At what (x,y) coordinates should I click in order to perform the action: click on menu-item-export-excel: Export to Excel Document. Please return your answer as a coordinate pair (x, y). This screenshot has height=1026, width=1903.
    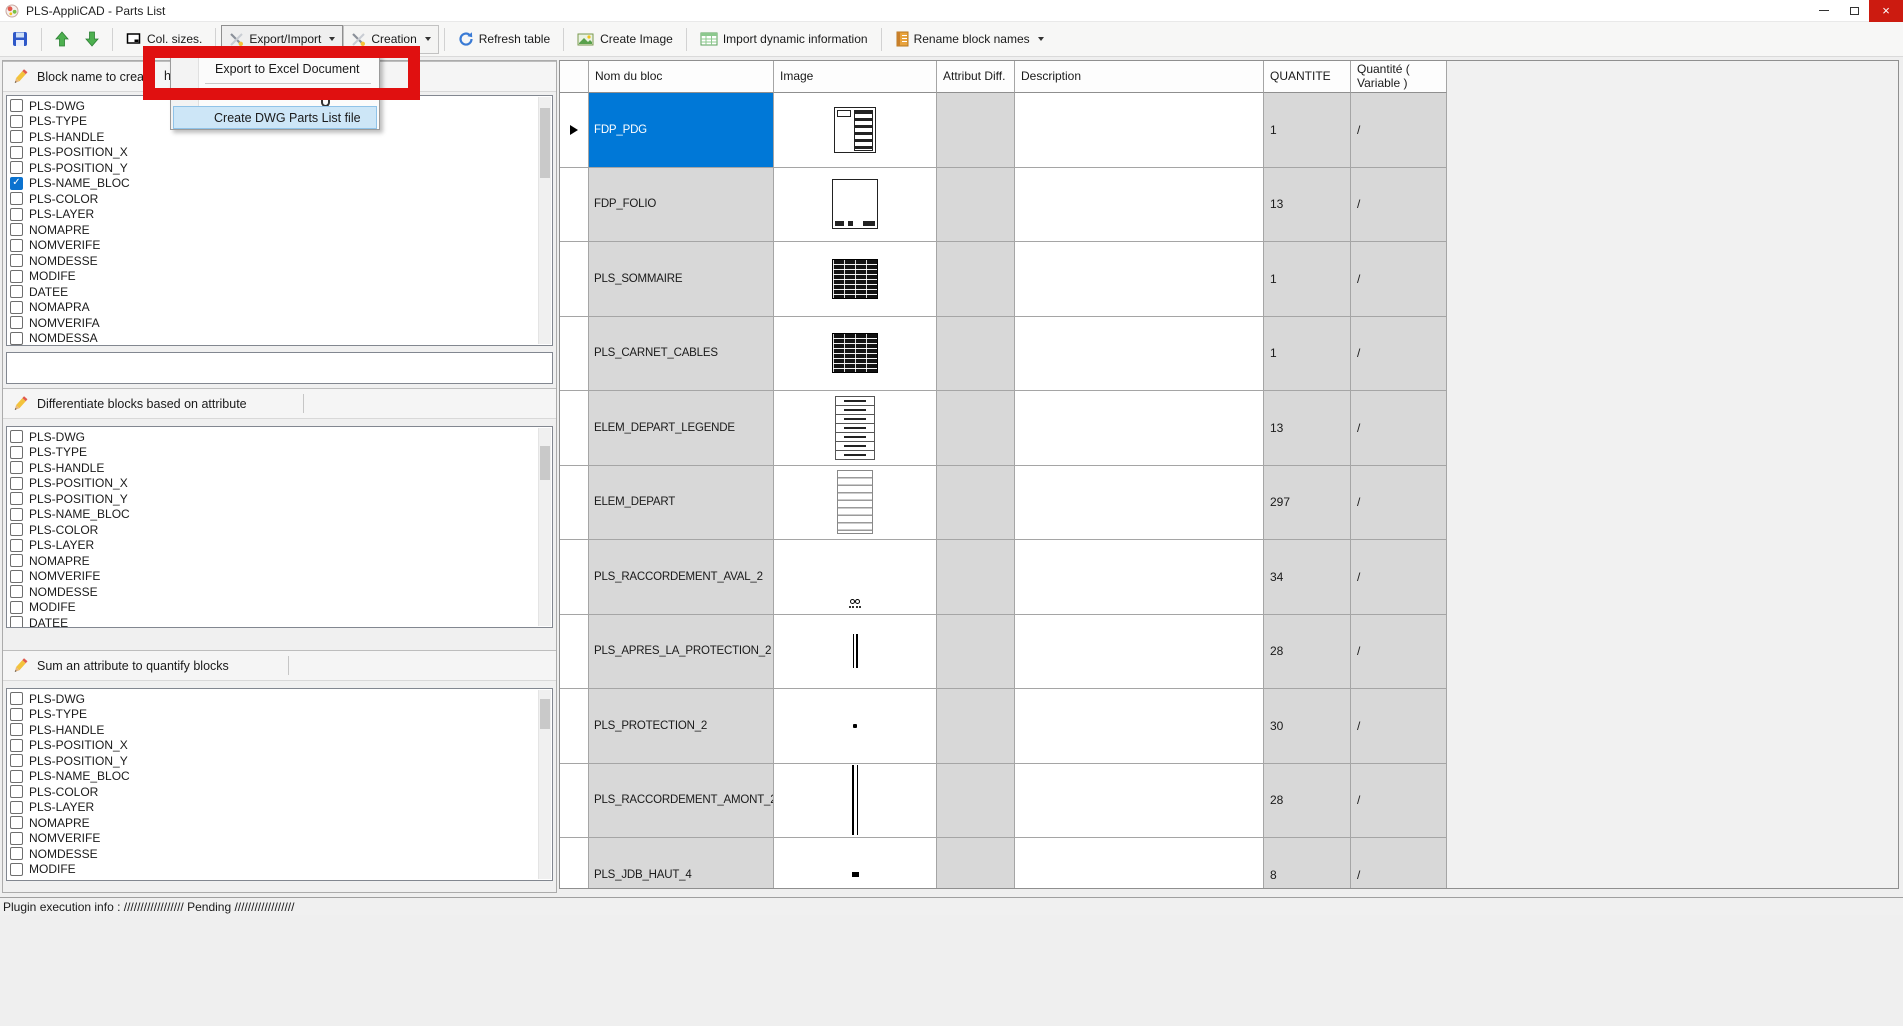
    Looking at the image, I should click on (287, 69).